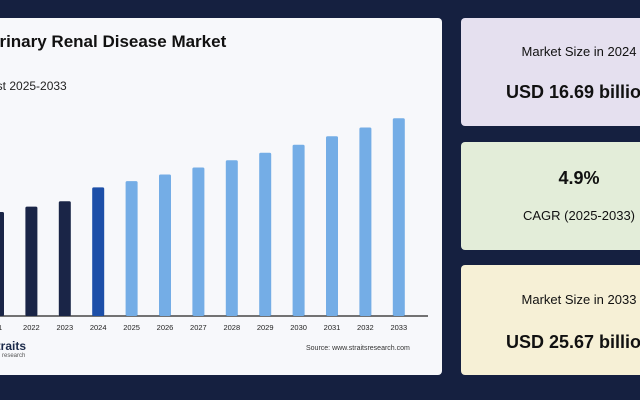 This screenshot has width=640, height=400. Describe the element at coordinates (165, 245) in the screenshot. I see `bar-2026` at that location.